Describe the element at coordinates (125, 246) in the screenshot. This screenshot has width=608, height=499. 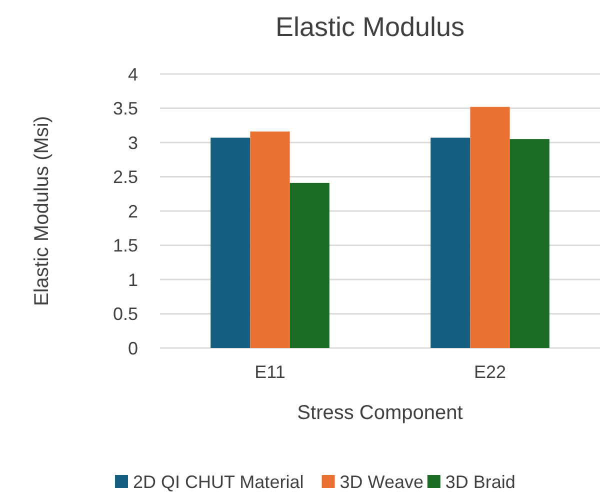
I see `y-tick-label: 1.5` at that location.